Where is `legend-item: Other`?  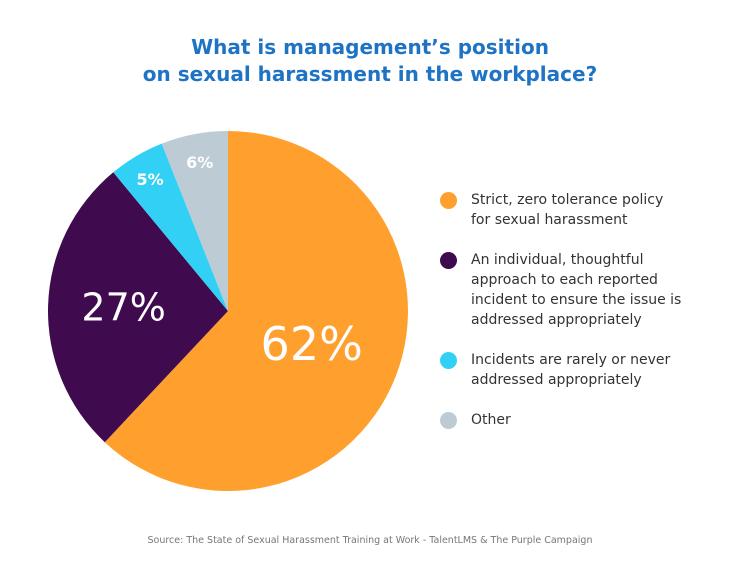
legend-item: Other is located at coordinates (585, 420).